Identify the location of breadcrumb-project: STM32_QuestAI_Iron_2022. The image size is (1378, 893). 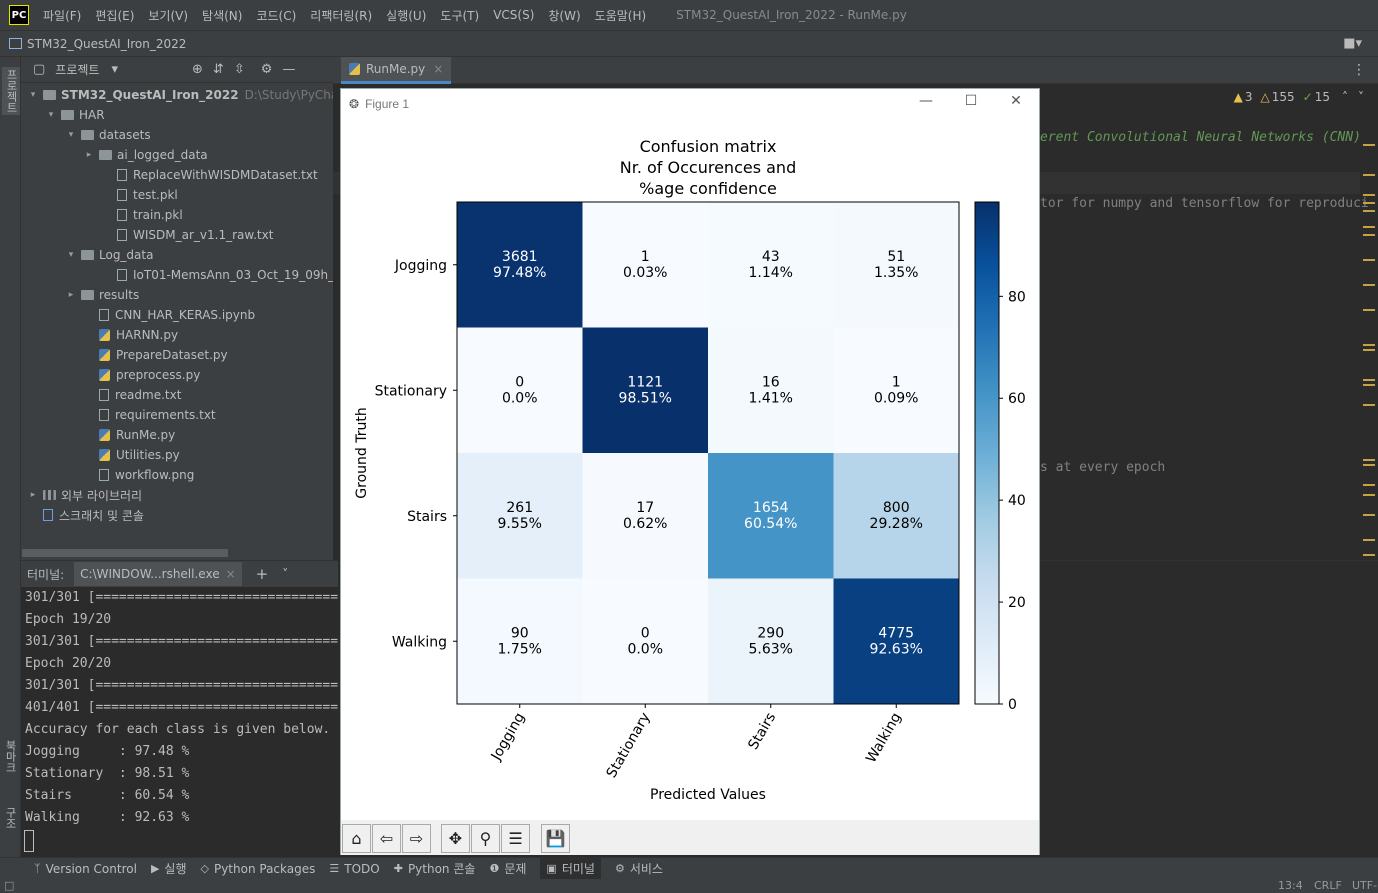
(107, 43).